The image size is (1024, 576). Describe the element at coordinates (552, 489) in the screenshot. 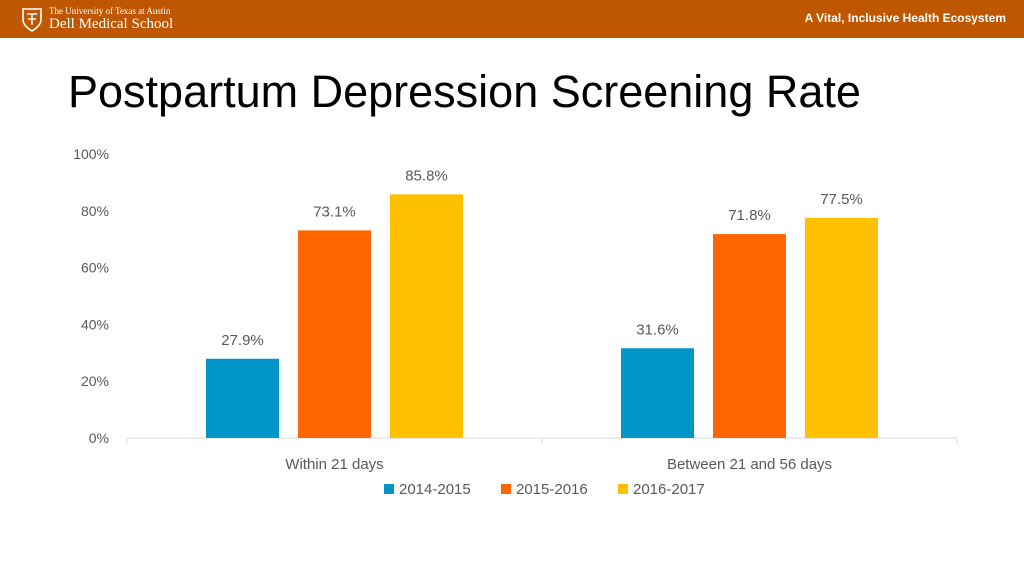

I see `legend-label: 2015-2016` at that location.